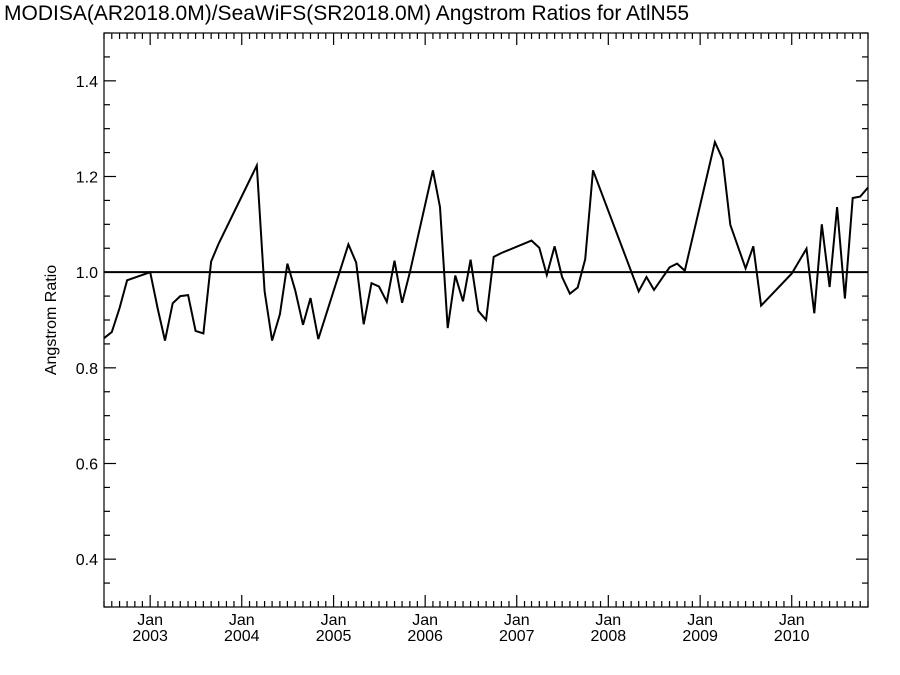 Image resolution: width=900 pixels, height=675 pixels. I want to click on y-tick-label: 0.6, so click(87, 465).